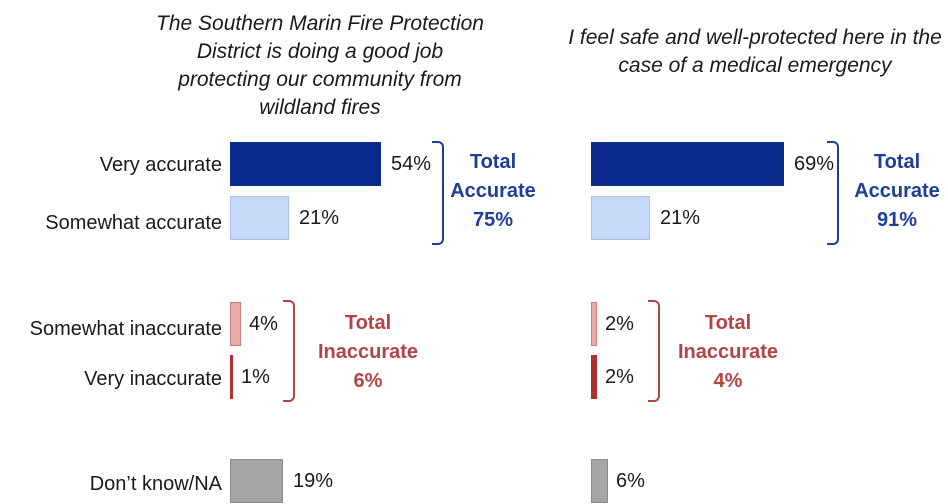  Describe the element at coordinates (897, 220) in the screenshot. I see `total-value-right-accurate: 91%` at that location.